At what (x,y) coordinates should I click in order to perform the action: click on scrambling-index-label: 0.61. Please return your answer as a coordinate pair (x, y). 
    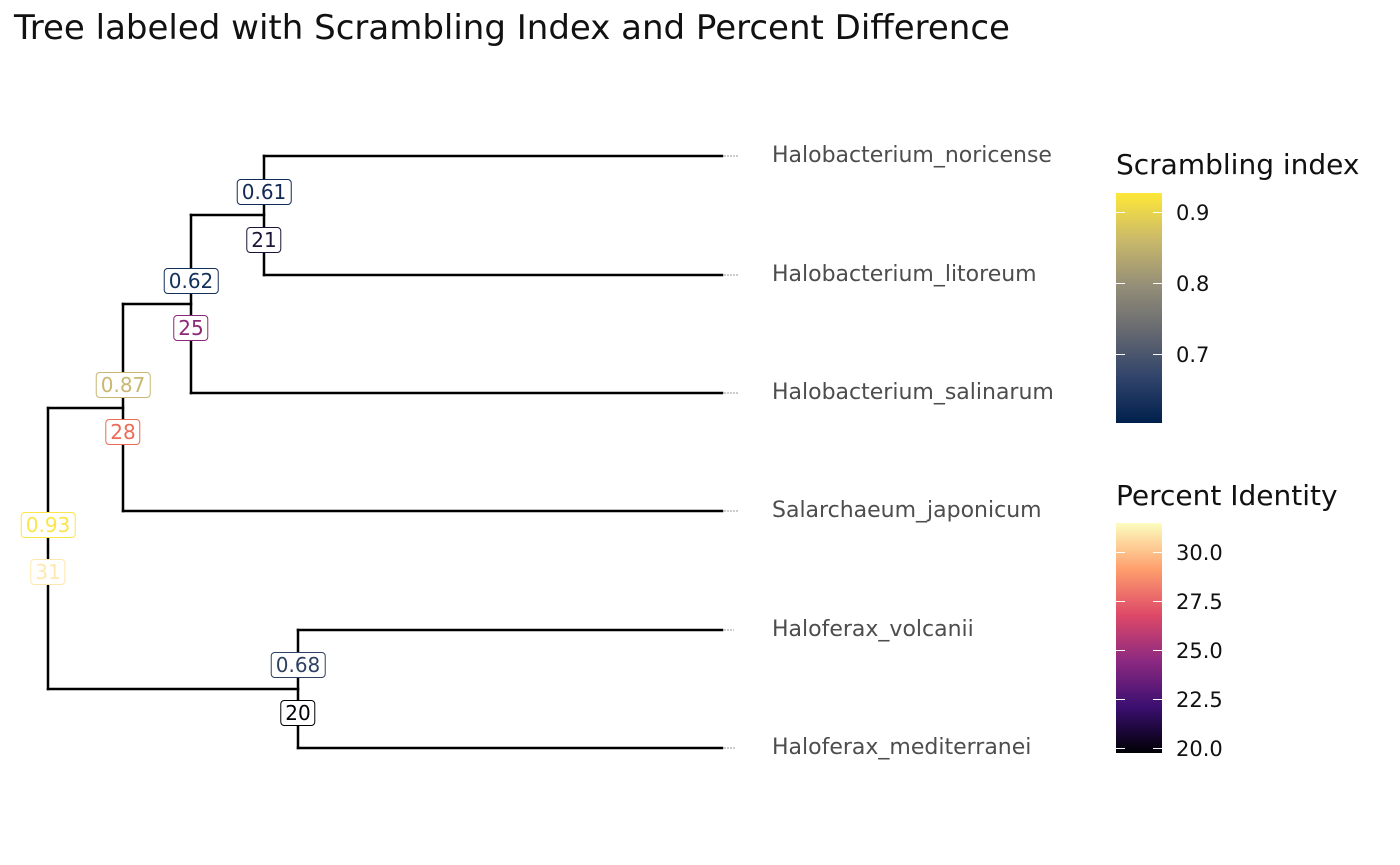
    Looking at the image, I should click on (264, 192).